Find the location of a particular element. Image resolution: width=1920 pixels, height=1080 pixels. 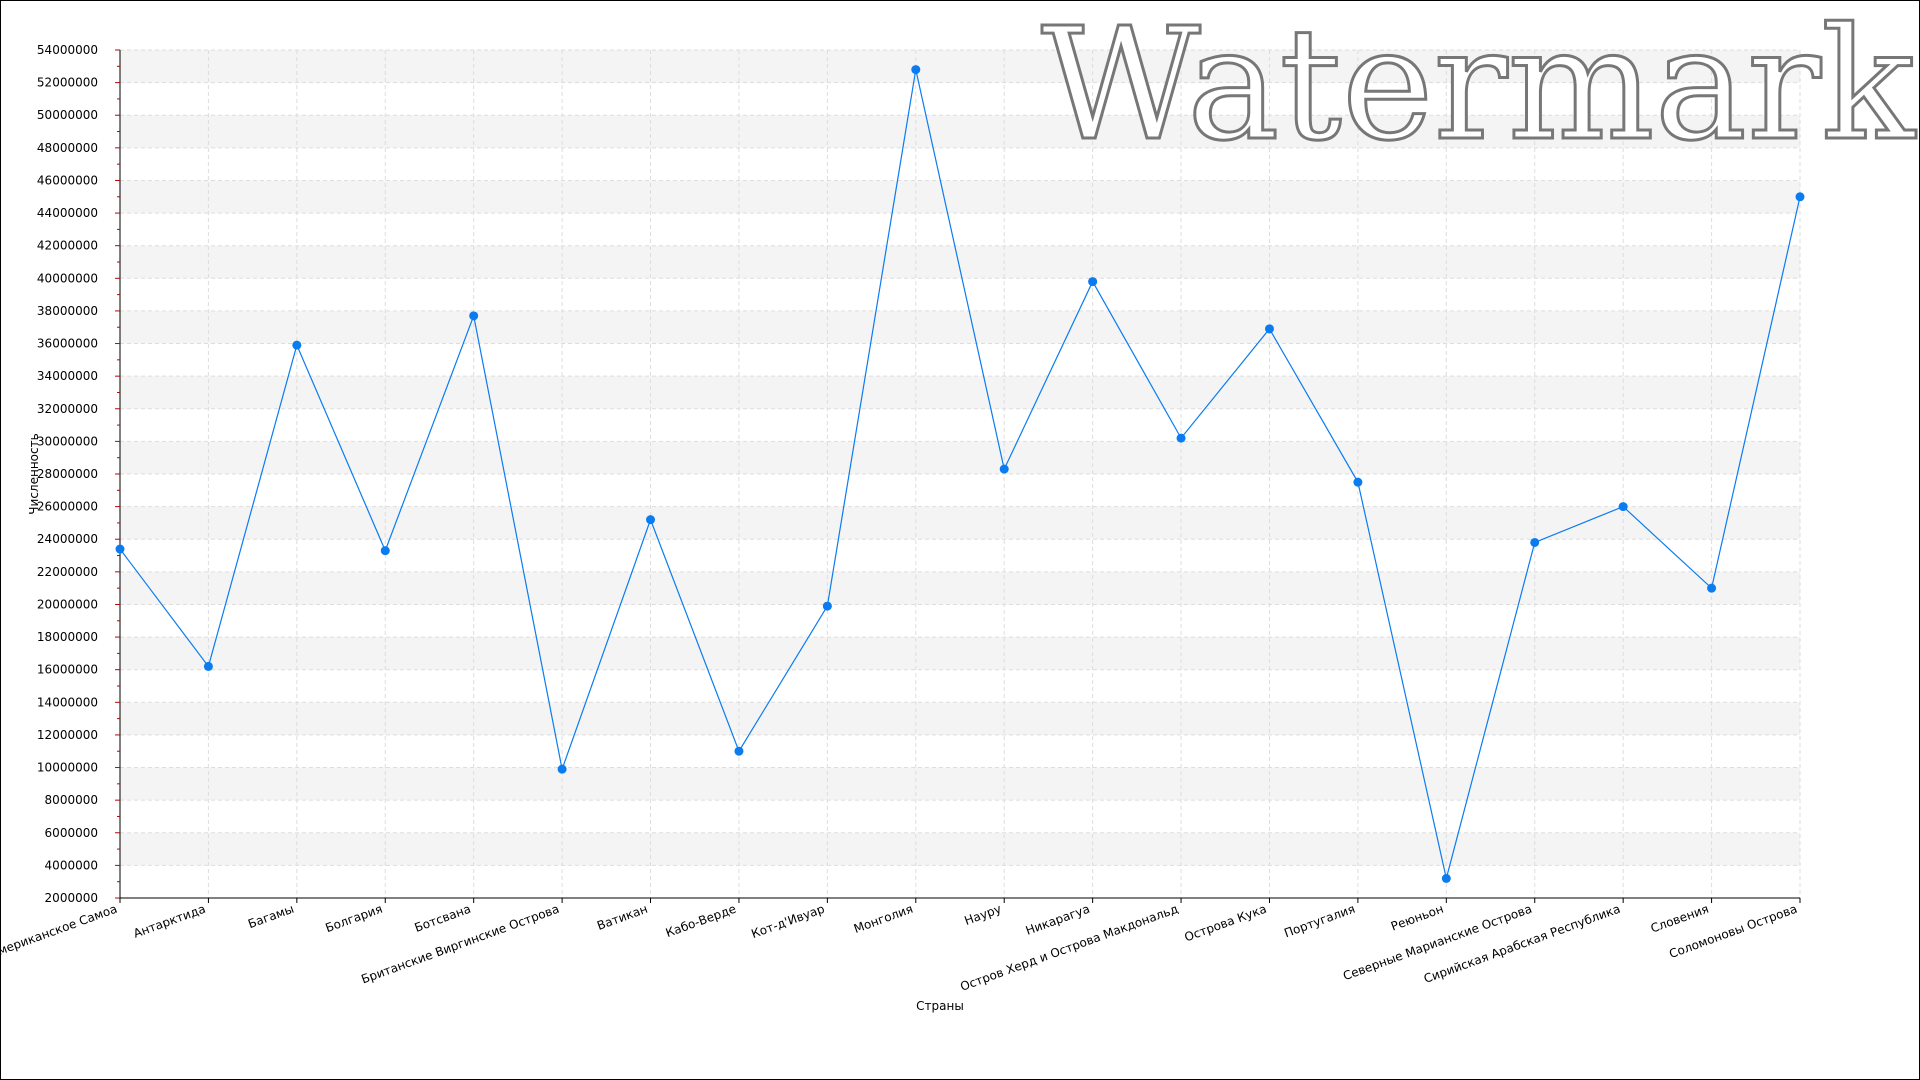

y-tick-label: 34000000 is located at coordinates (67, 376).